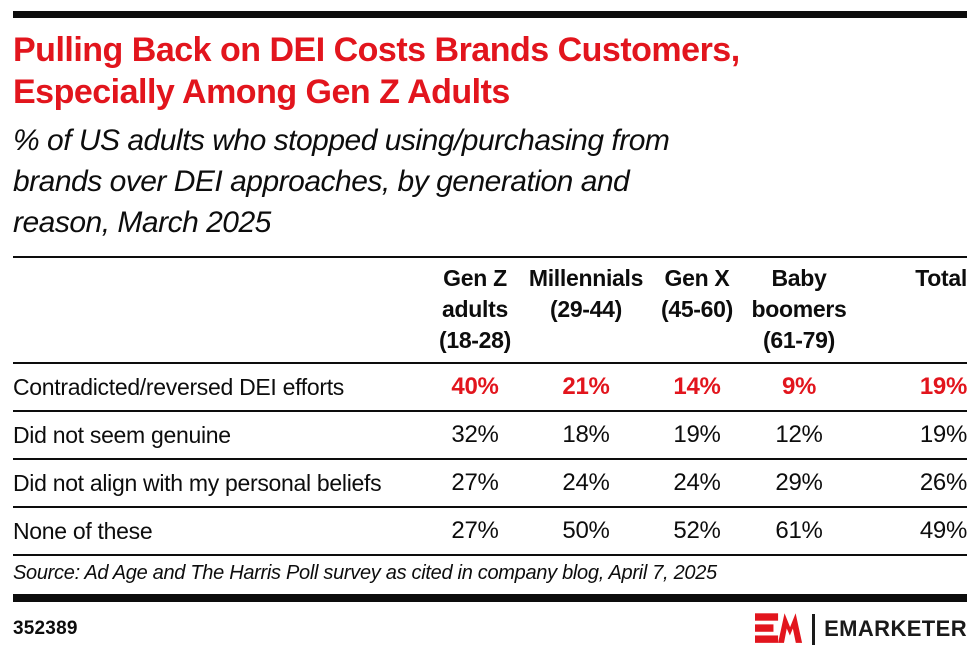 This screenshot has height=646, width=980. I want to click on header-cell-boomers: Baby boomers (61-79), so click(799, 309).